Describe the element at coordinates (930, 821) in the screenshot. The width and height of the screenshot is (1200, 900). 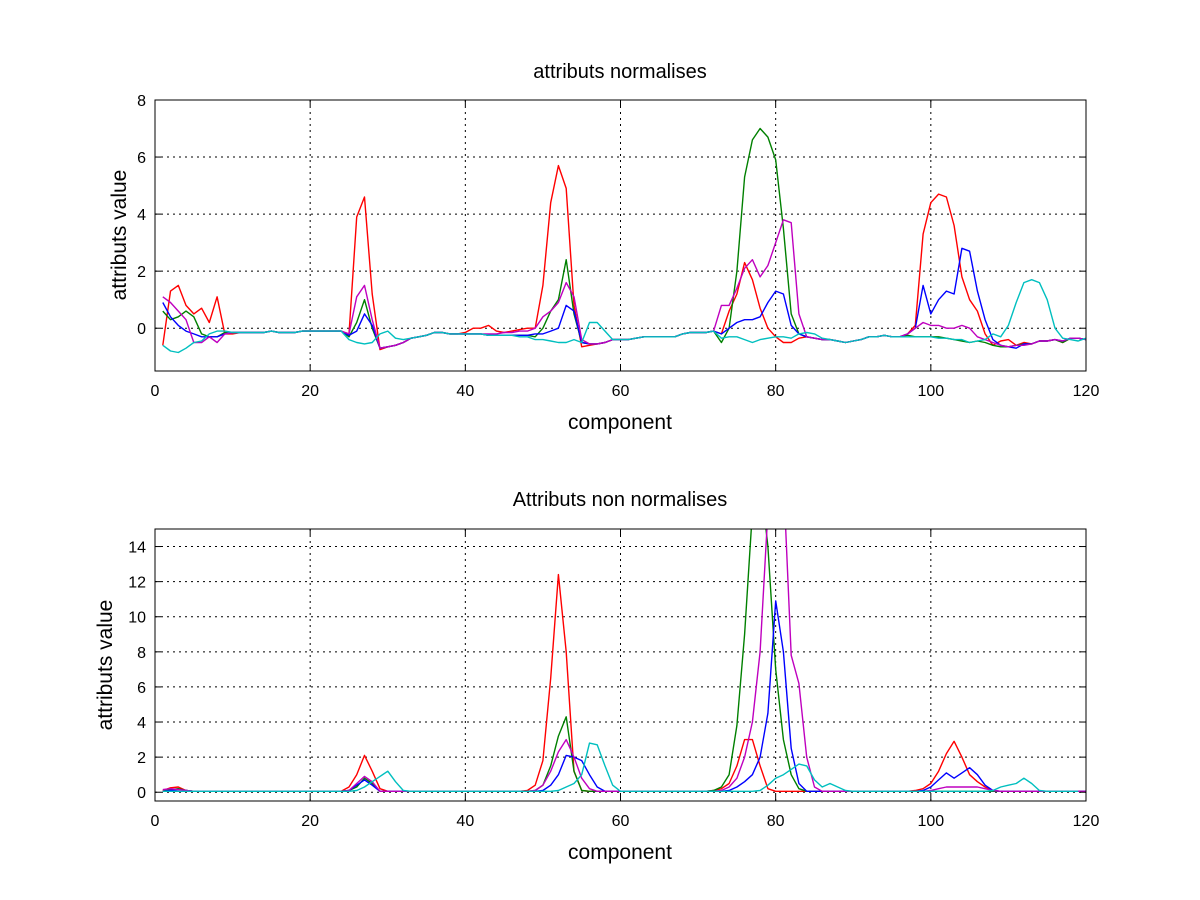
I see `bottom-plot-xtick-label: 100` at that location.